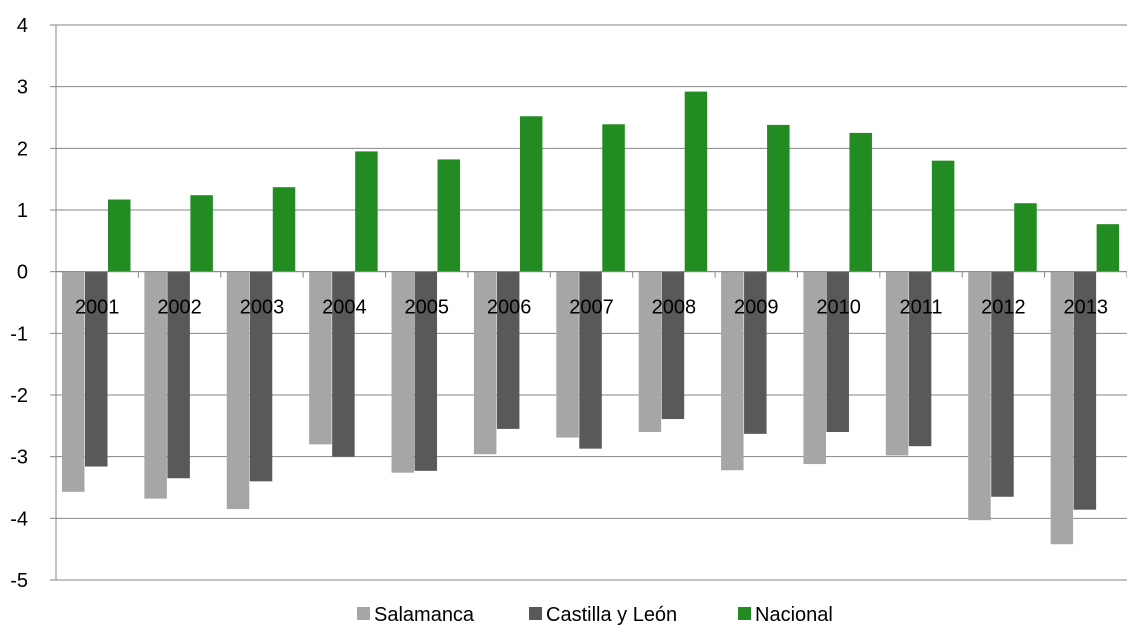  Describe the element at coordinates (590, 360) in the screenshot. I see `bar-castilla-y-le-n-2007` at that location.